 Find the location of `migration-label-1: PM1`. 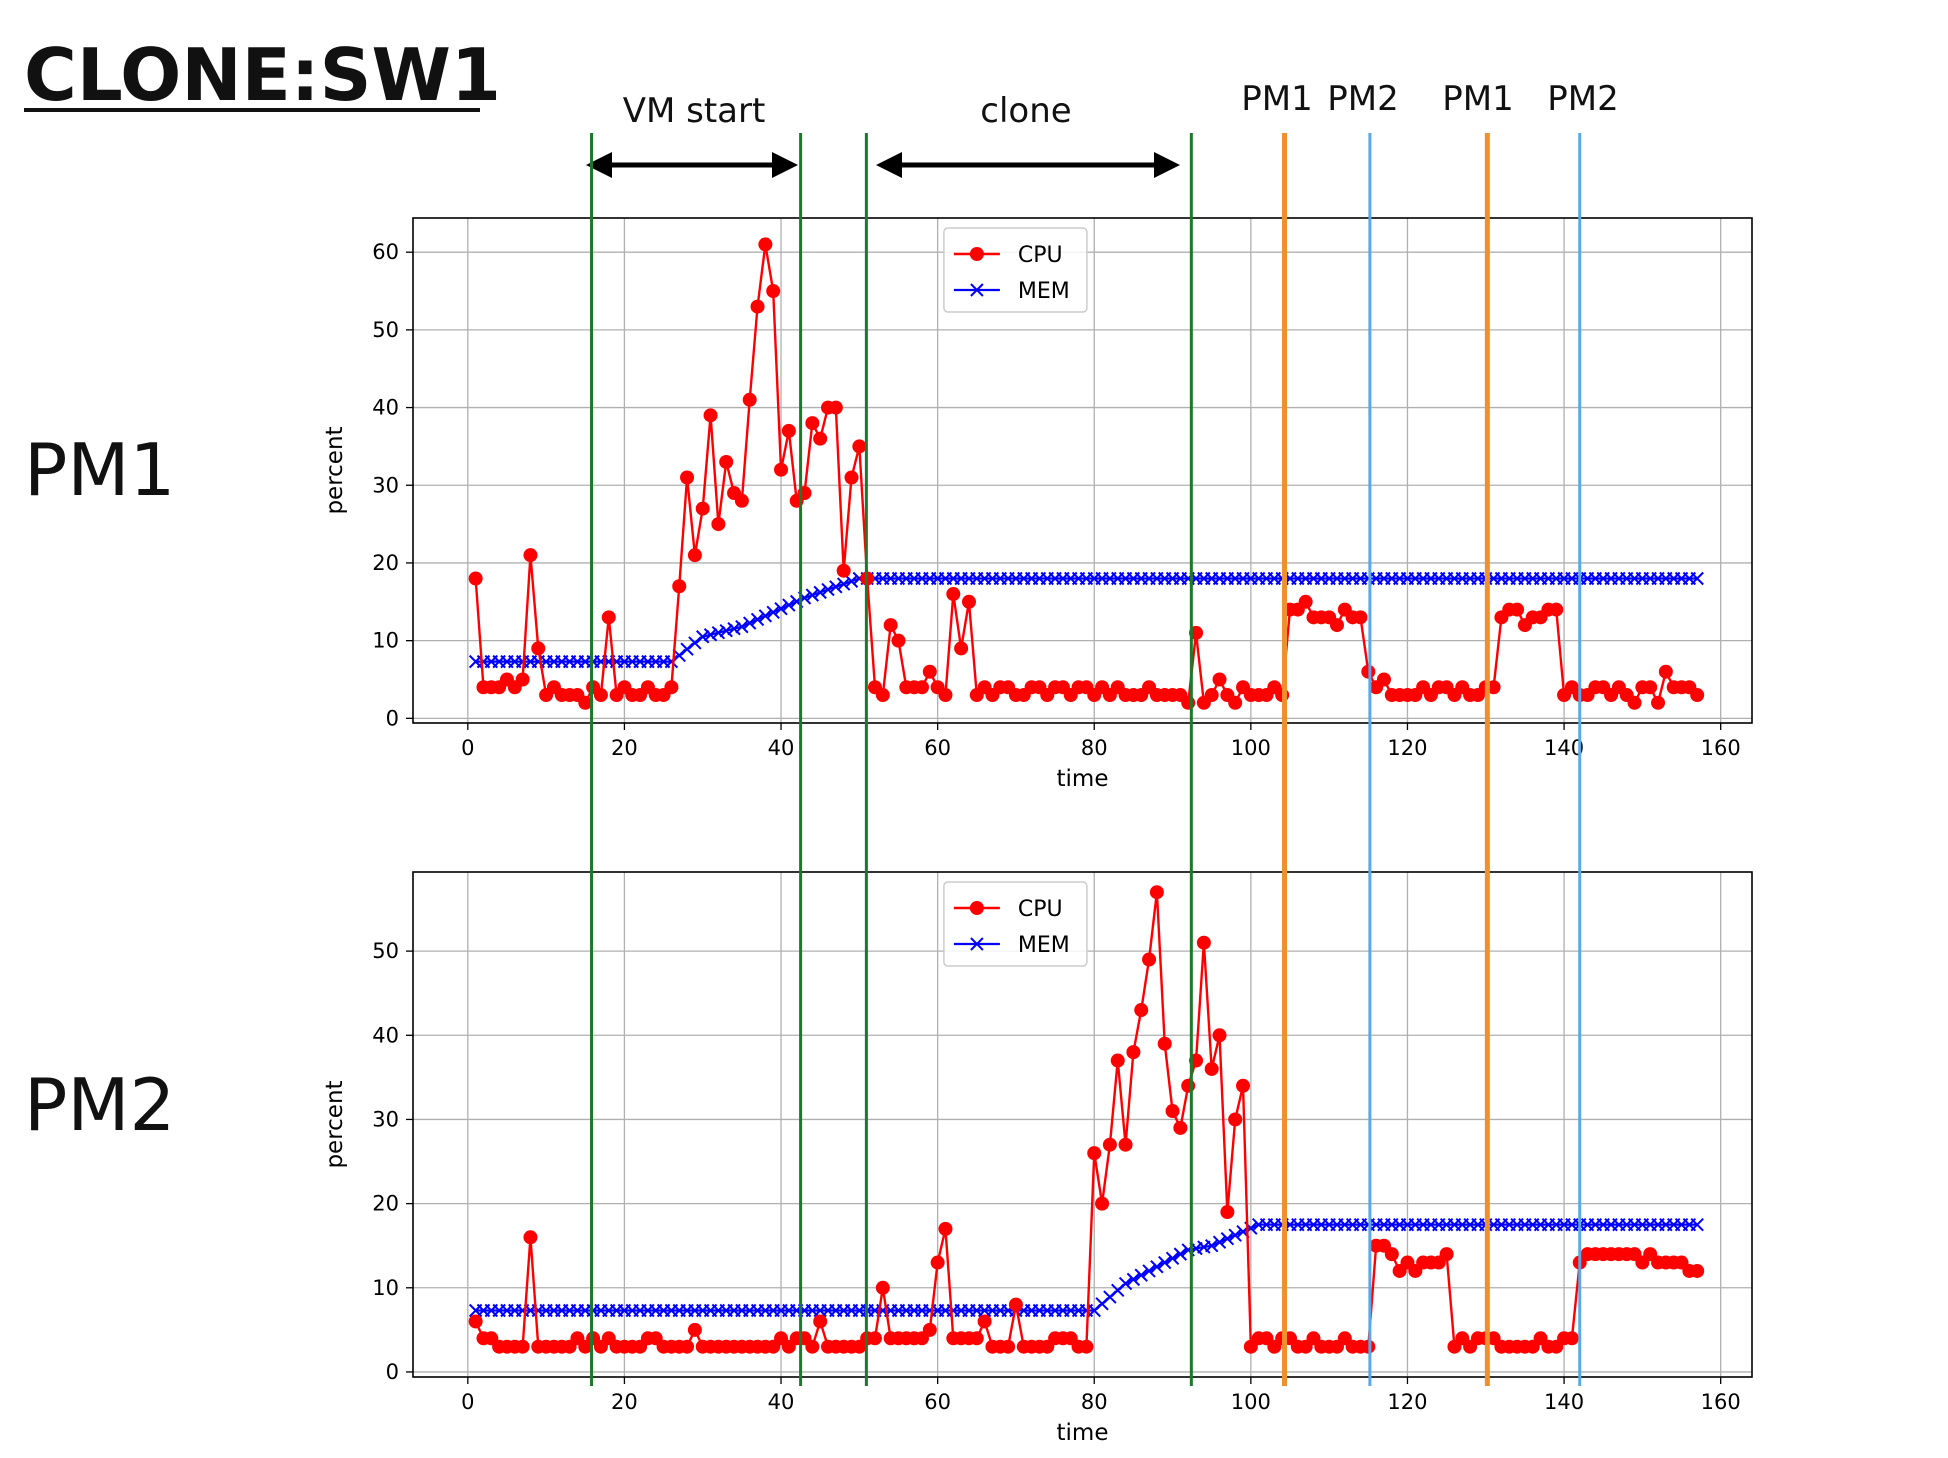

migration-label-1: PM1 is located at coordinates (1276, 99).